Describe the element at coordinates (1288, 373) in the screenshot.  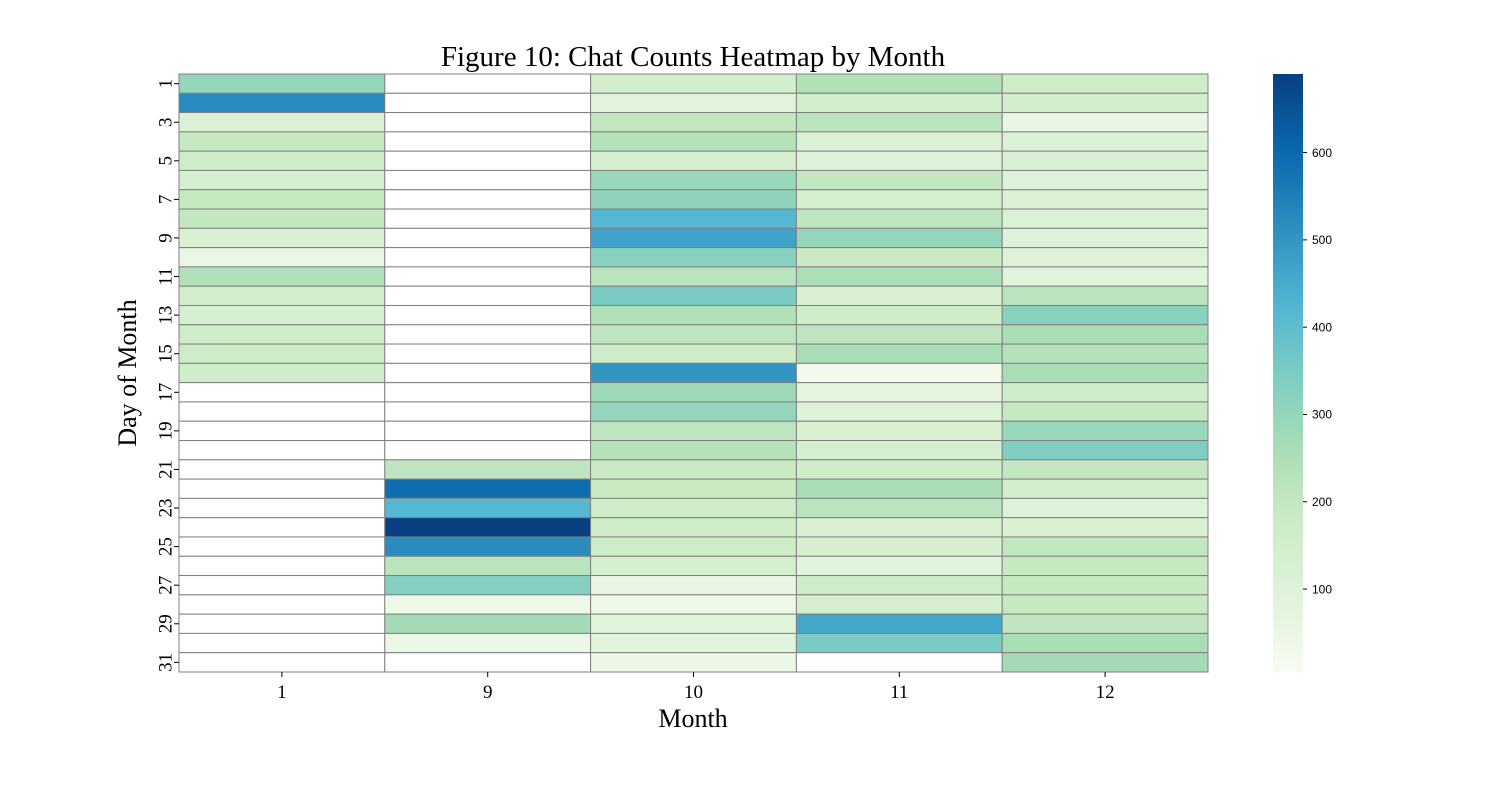
I see `colorbar` at that location.